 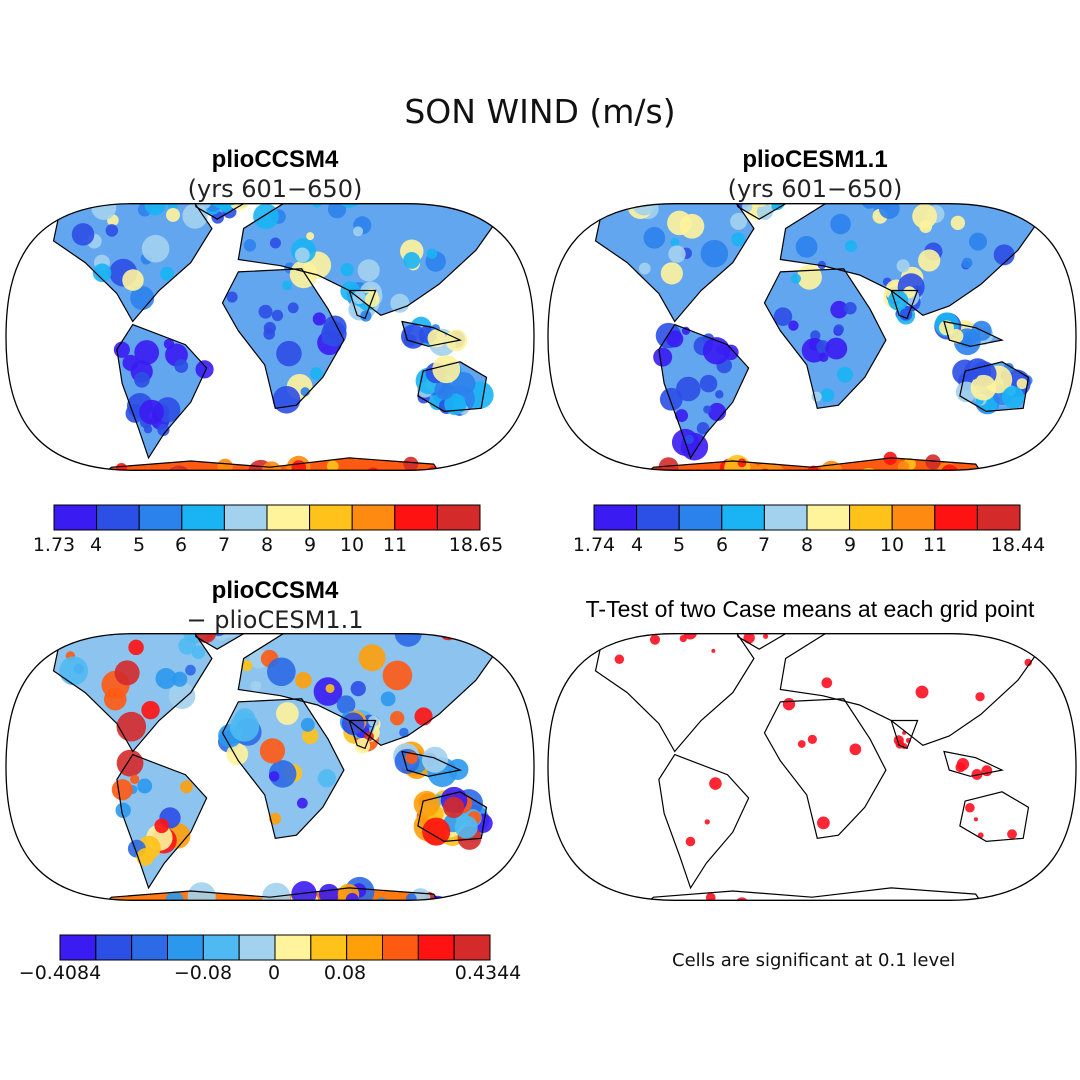 What do you see at coordinates (594, 545) in the screenshot?
I see `colorbar-tick-label: 1.74` at bounding box center [594, 545].